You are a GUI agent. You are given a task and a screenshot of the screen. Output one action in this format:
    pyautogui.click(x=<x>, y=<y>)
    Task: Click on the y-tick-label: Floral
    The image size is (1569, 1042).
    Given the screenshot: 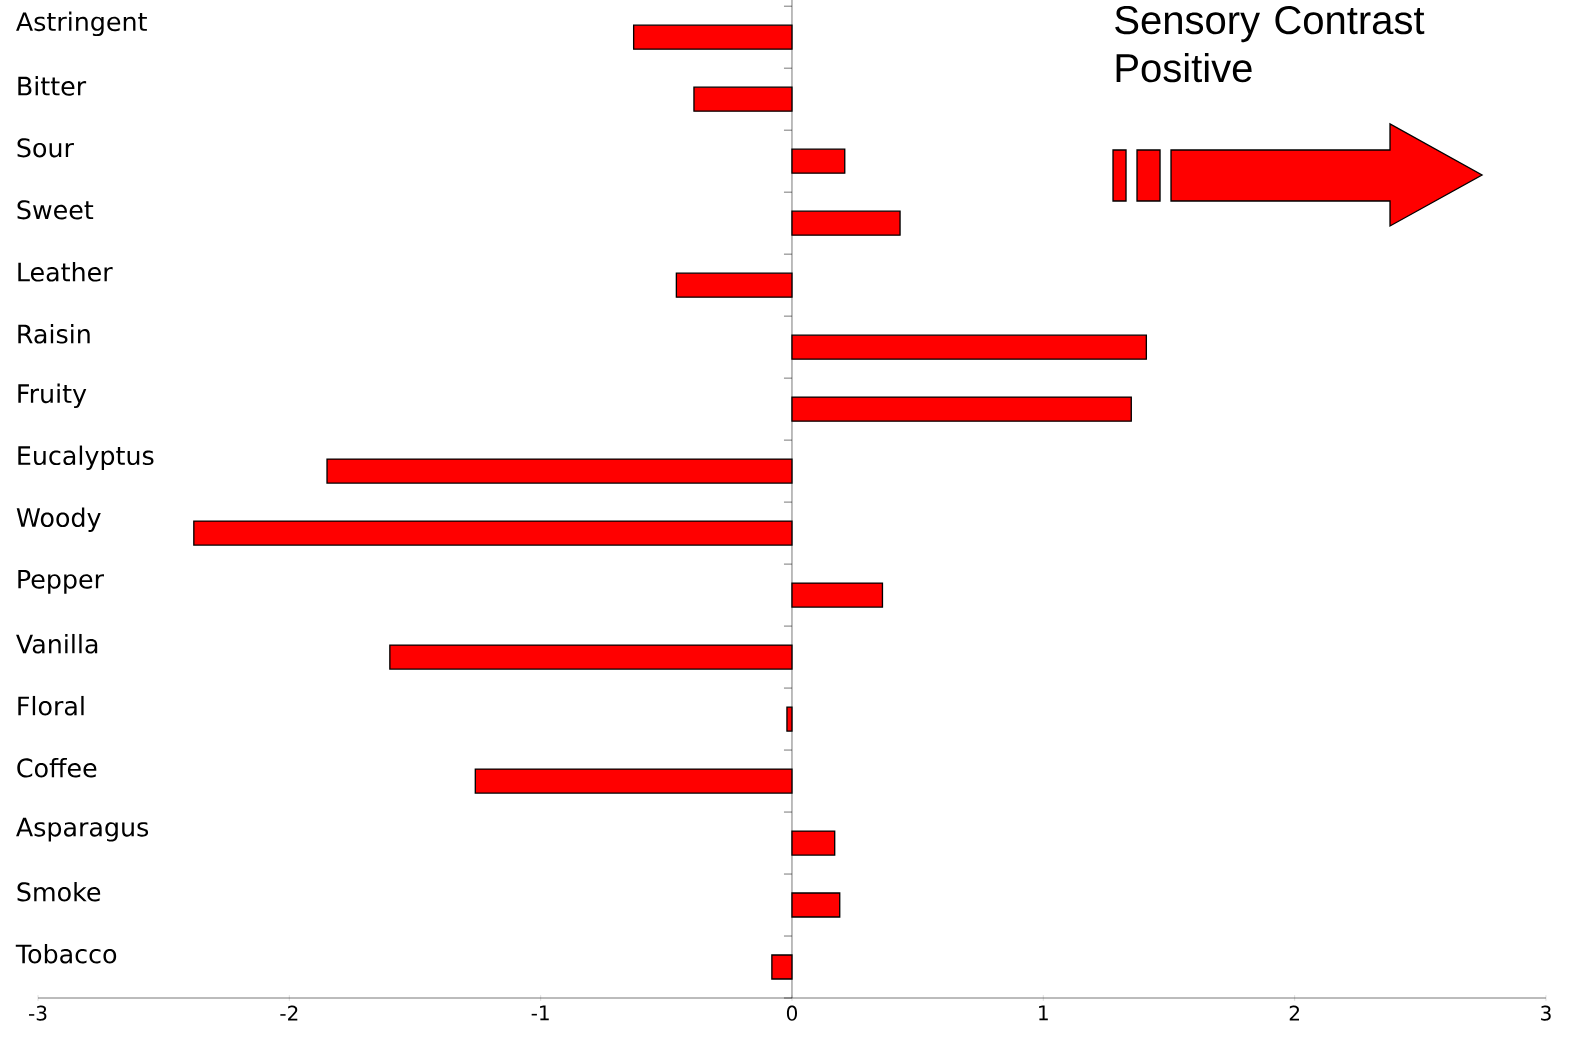 What is the action you would take?
    pyautogui.click(x=51, y=705)
    